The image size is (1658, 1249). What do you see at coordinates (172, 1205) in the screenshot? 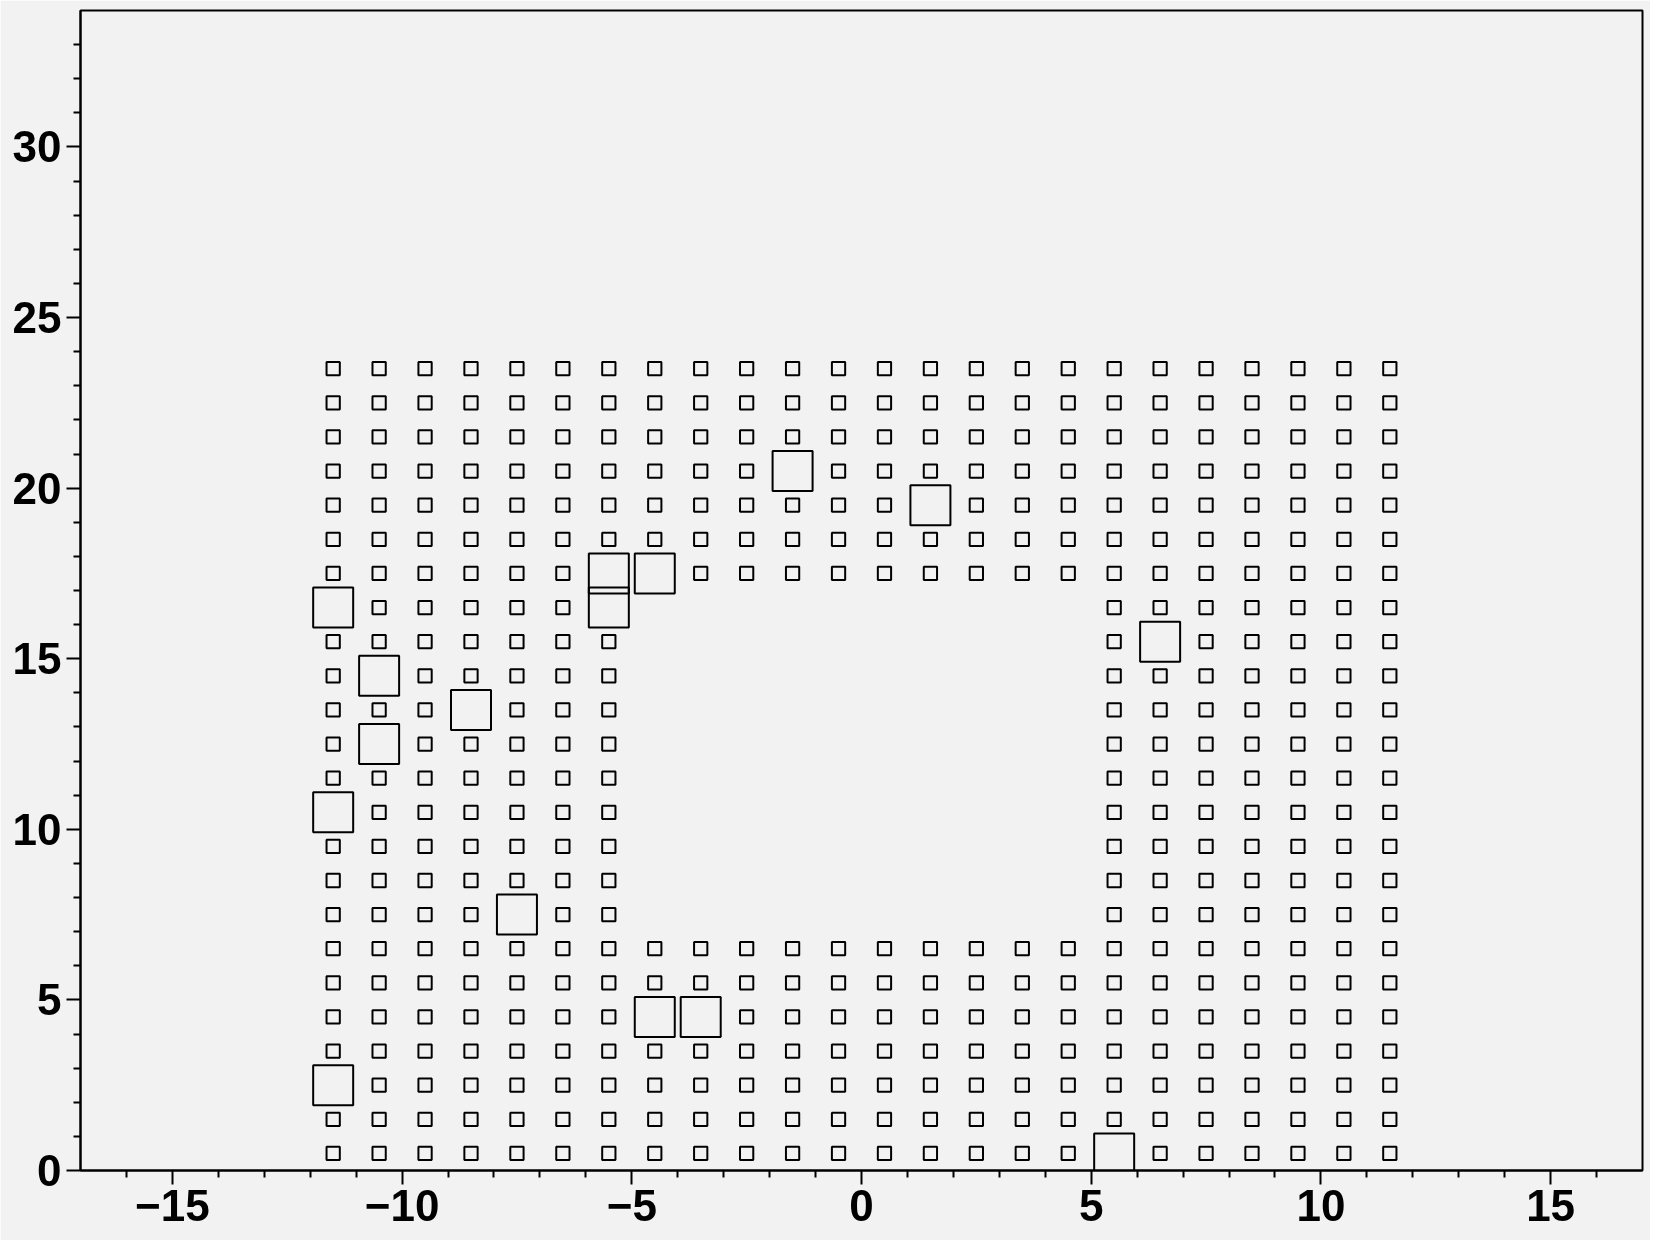
I see `x-tick-label: −15` at bounding box center [172, 1205].